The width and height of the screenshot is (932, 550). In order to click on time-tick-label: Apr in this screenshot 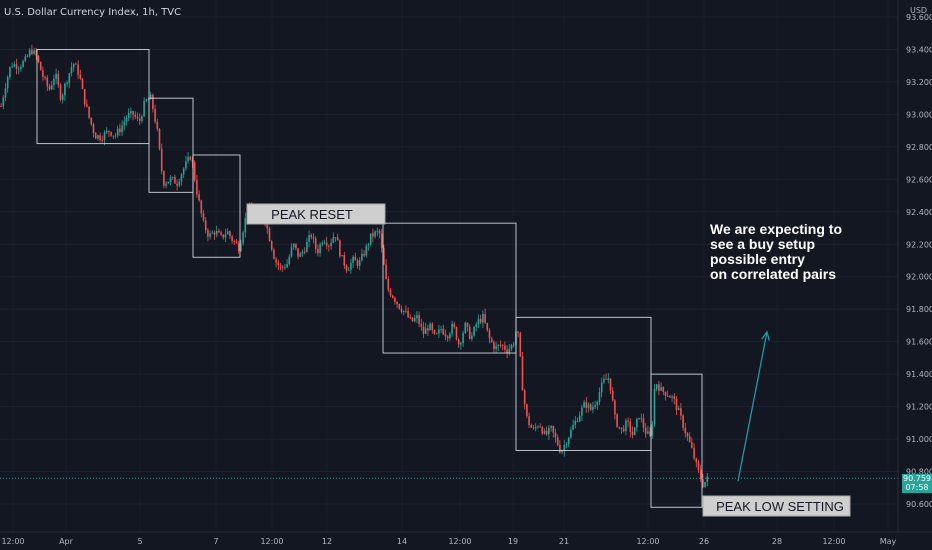, I will do `click(66, 541)`.